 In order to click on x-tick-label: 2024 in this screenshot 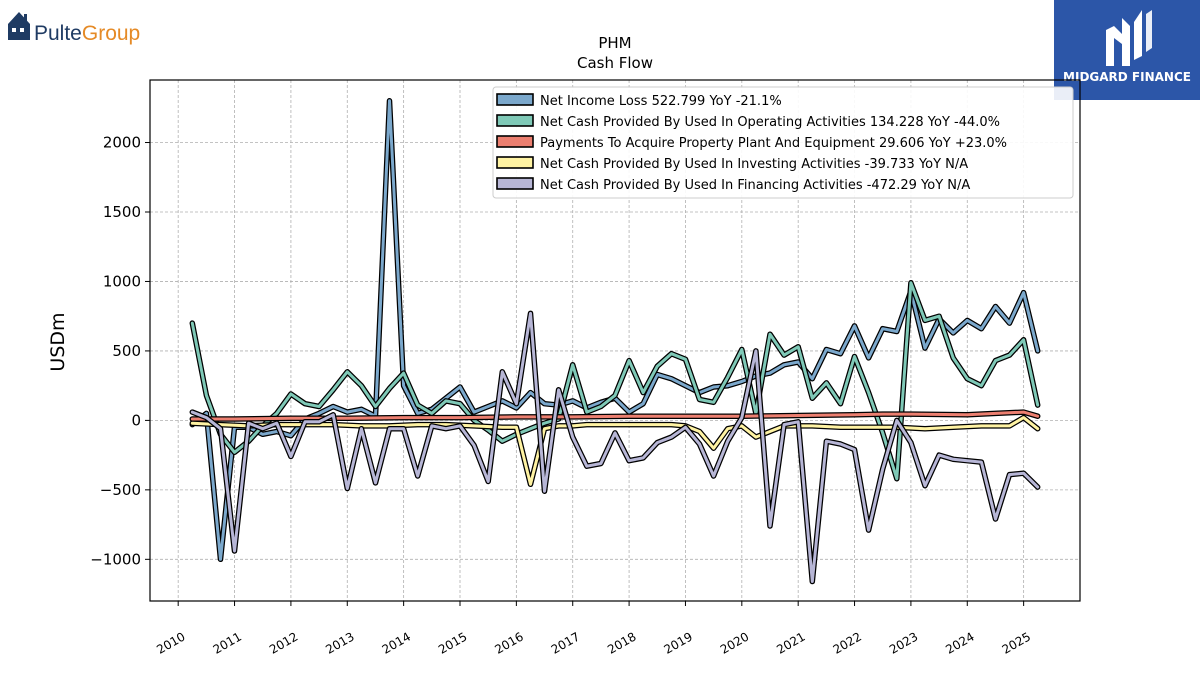, I will do `click(959, 642)`.